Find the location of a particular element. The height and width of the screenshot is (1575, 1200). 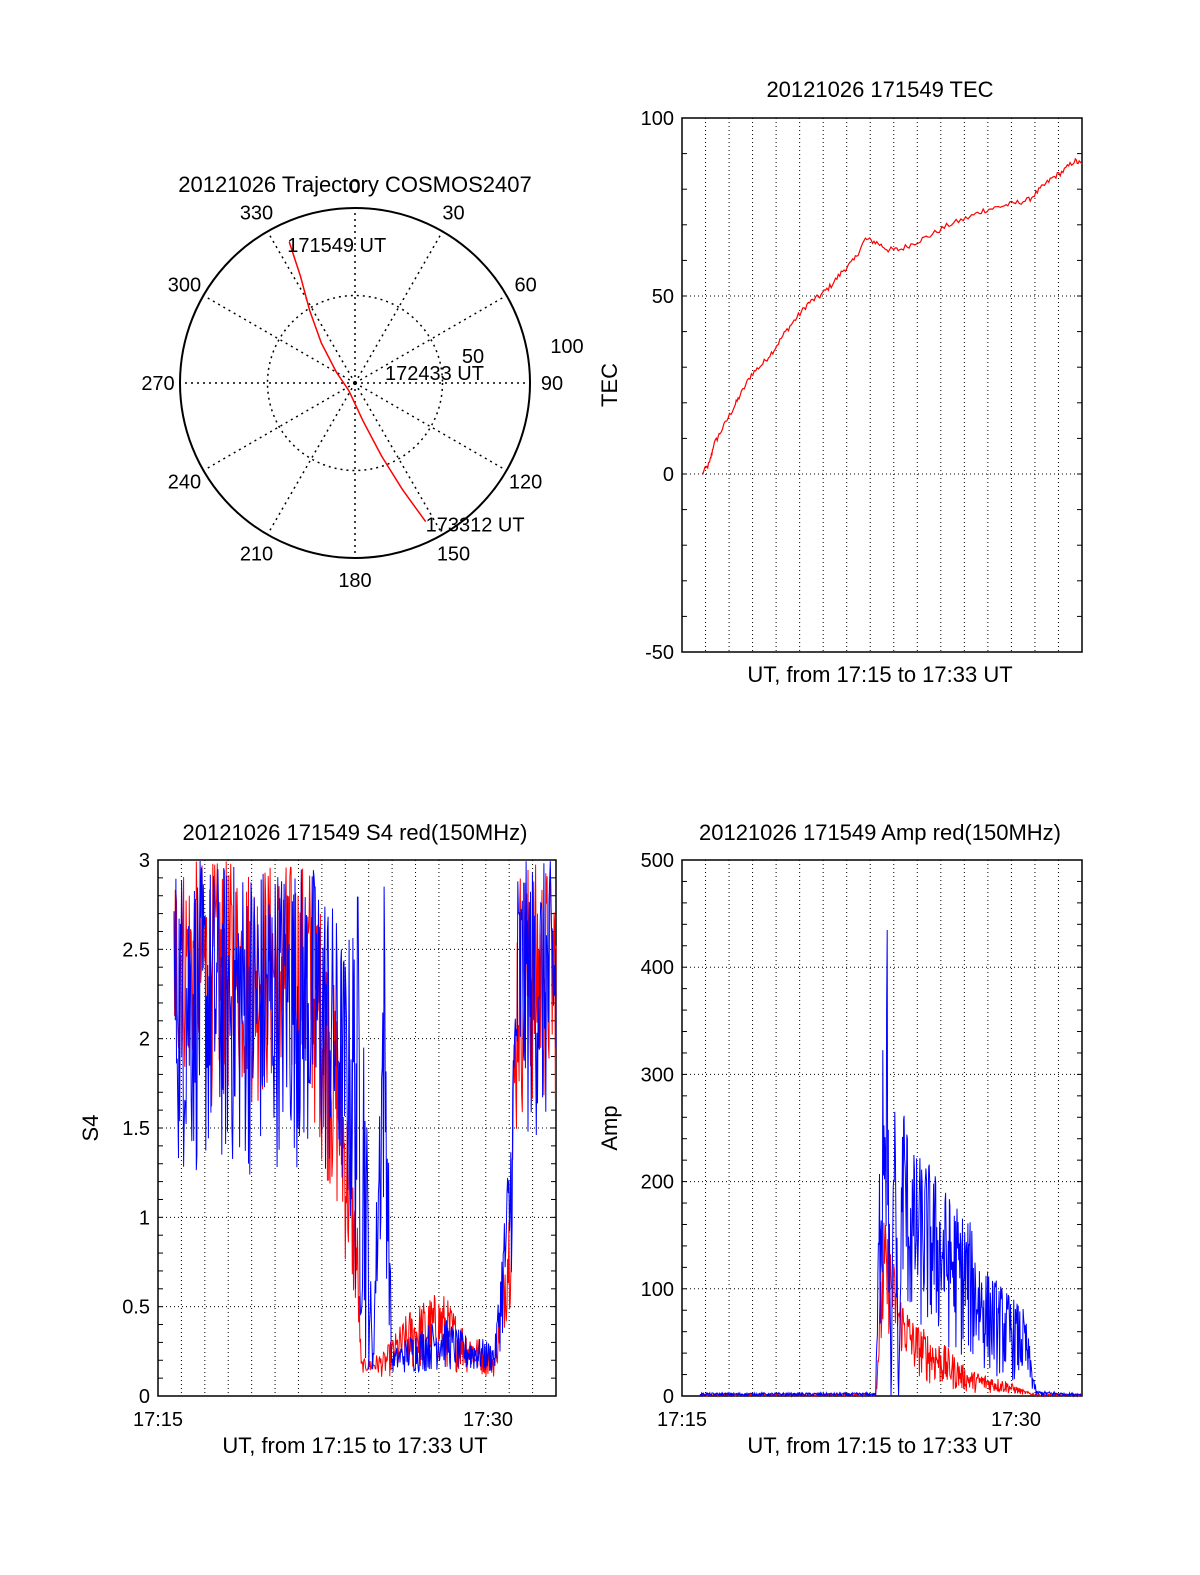

amp-y-tick: 400 is located at coordinates (657, 968).